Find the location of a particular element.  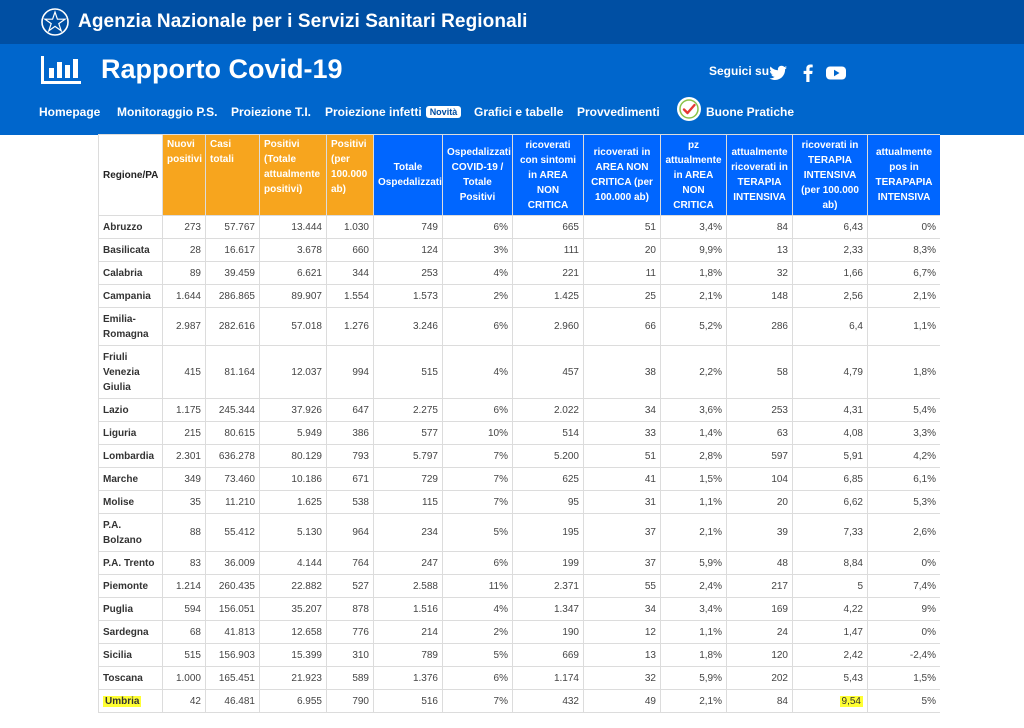

table-cell: 51 is located at coordinates (622, 227).